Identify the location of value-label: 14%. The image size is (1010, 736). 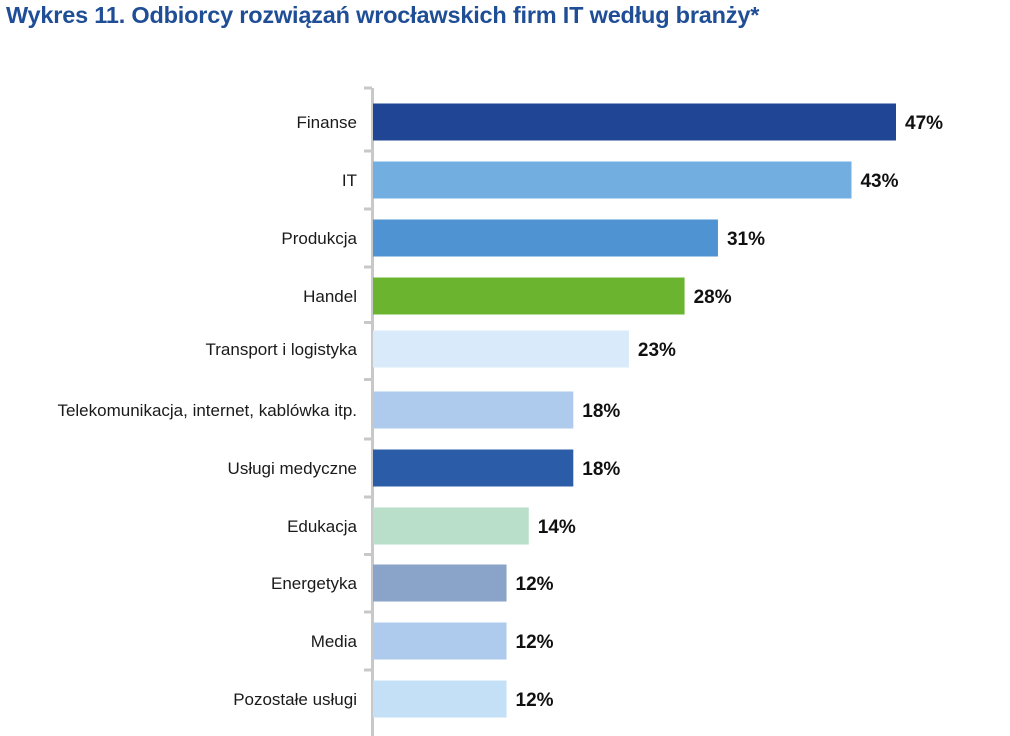
(557, 527).